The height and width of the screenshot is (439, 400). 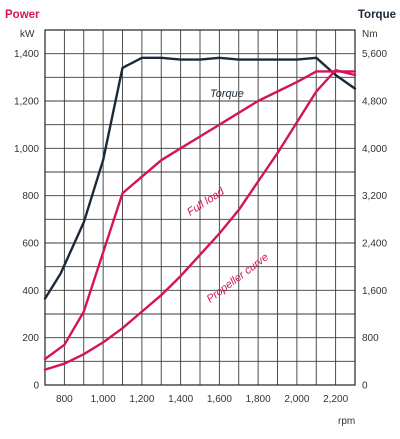 I want to click on rpm-tick-label: 2,200, so click(x=335, y=399).